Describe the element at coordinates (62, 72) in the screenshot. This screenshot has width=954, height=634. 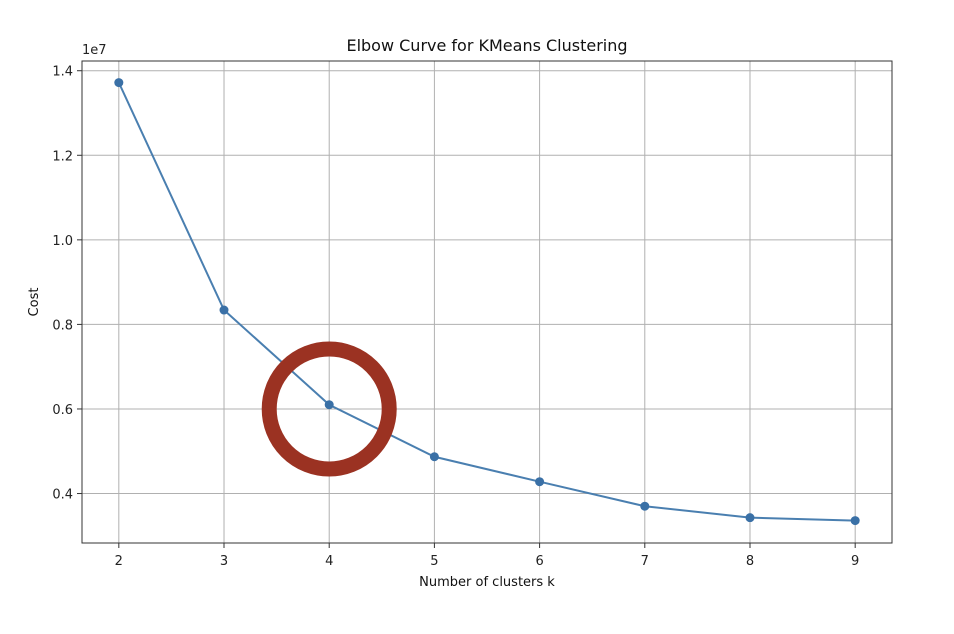
I see `y-tick-label: 1.4` at that location.